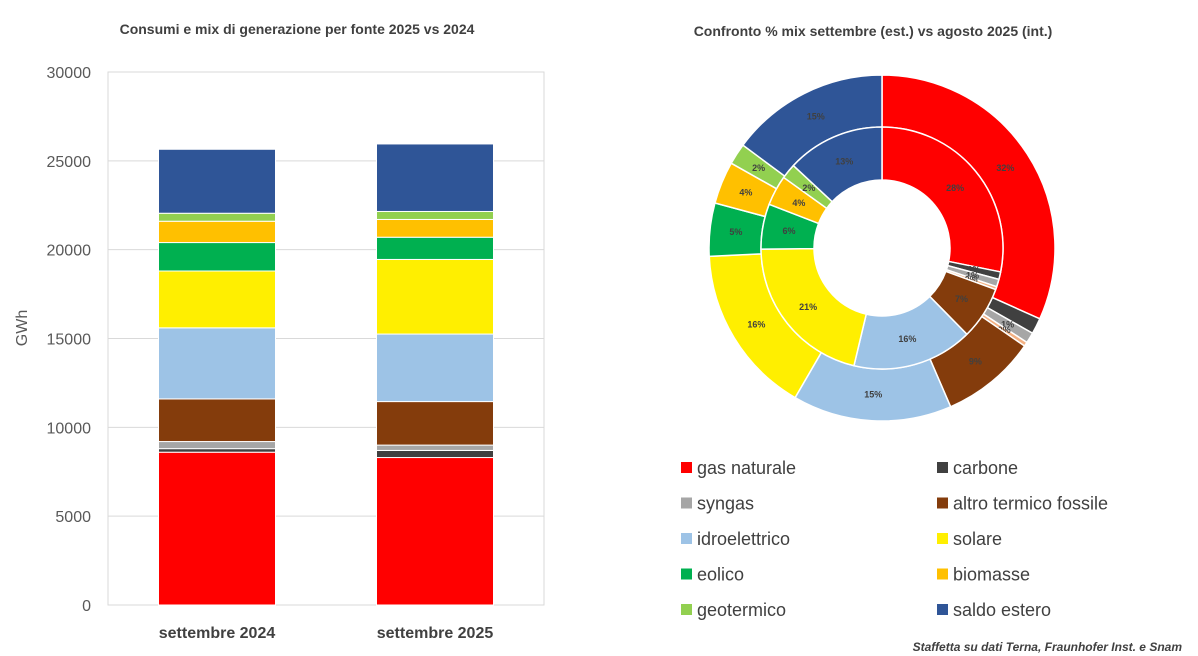 The image size is (1198, 656). What do you see at coordinates (991, 575) in the screenshot?
I see `legend-label-biomasse: biomasse` at bounding box center [991, 575].